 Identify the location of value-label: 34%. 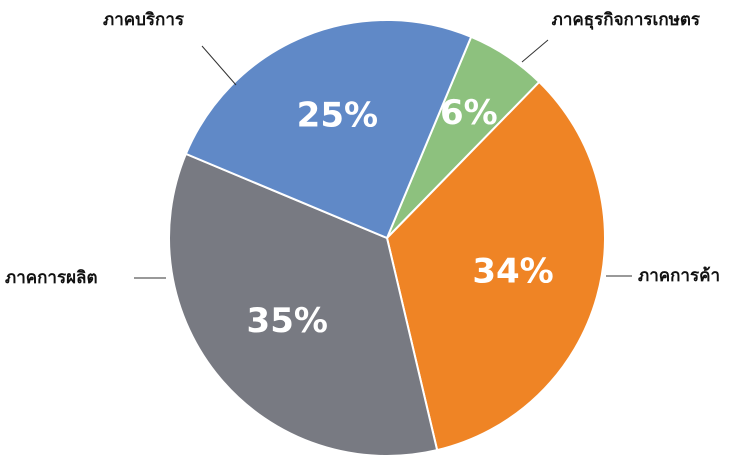
(512, 271).